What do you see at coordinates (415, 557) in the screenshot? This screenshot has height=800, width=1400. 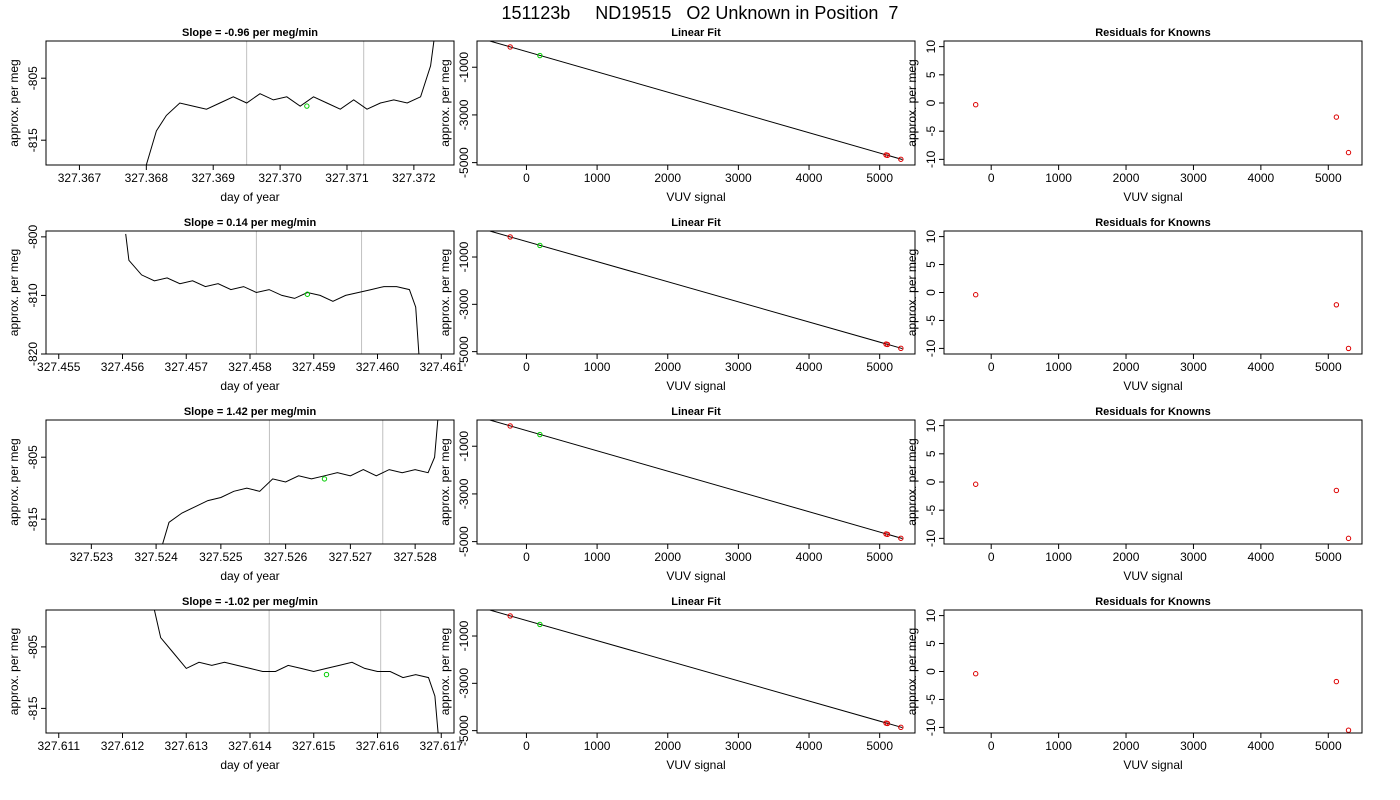 I see `panel-3-1-x-tick-label-5: 327.528` at bounding box center [415, 557].